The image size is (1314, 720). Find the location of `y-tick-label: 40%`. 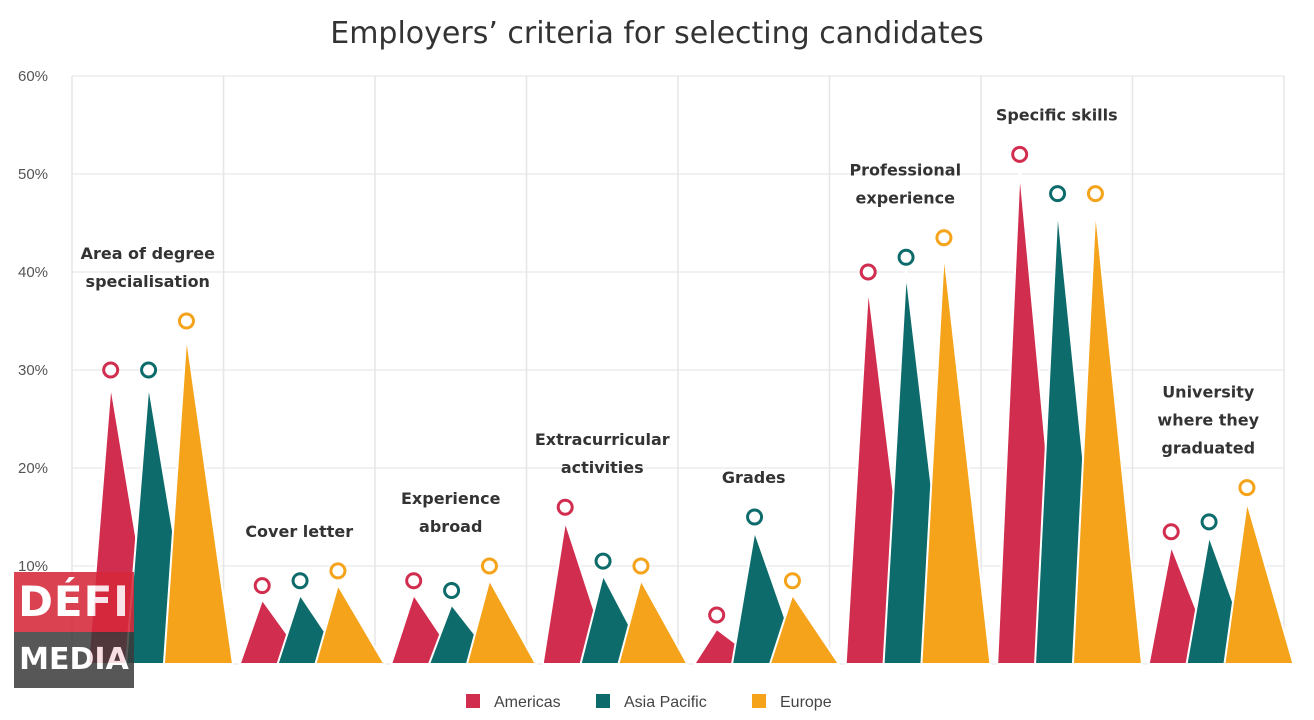

y-tick-label: 40% is located at coordinates (33, 272).